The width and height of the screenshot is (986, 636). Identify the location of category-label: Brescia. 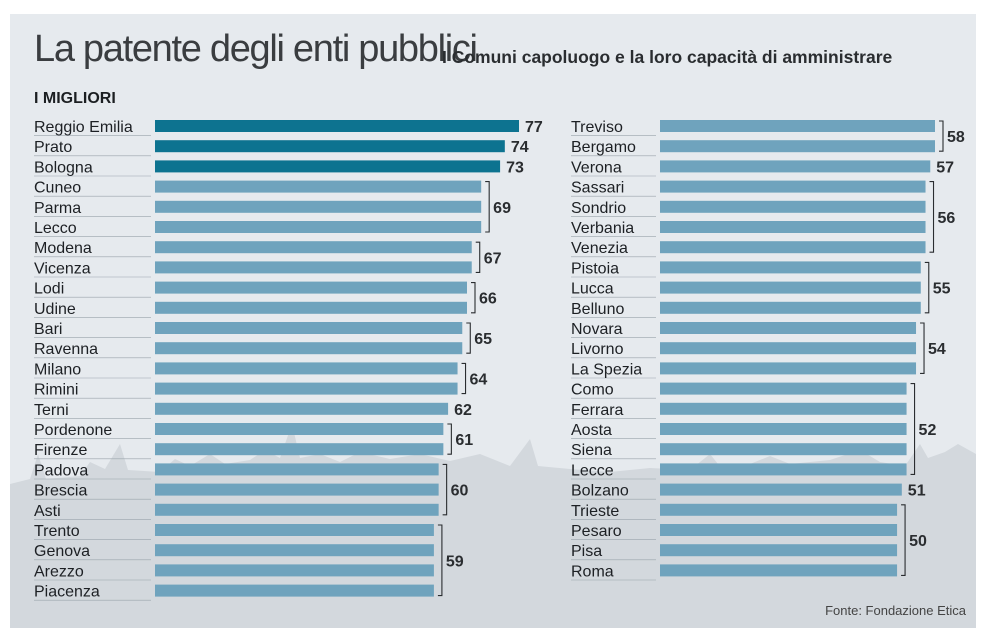
(60, 491).